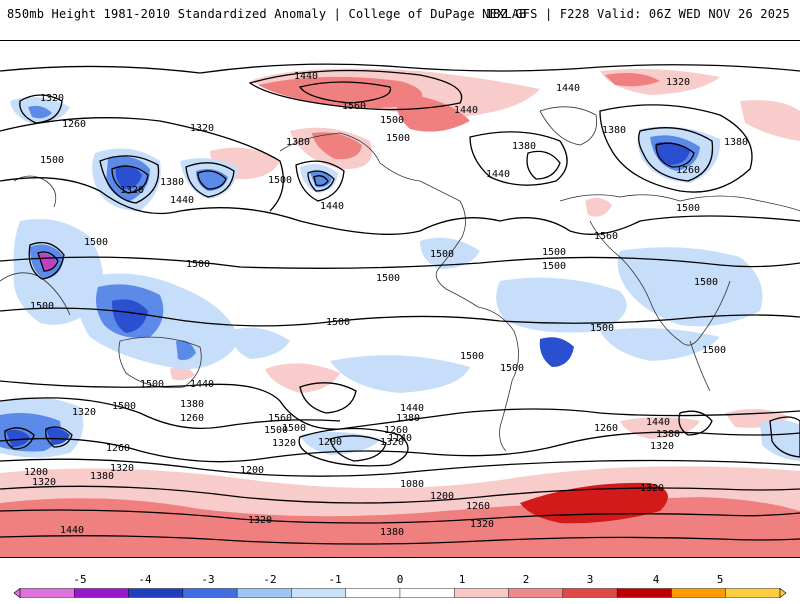  Describe the element at coordinates (526, 579) in the screenshot. I see `colorbar-tick-label: 2` at that location.